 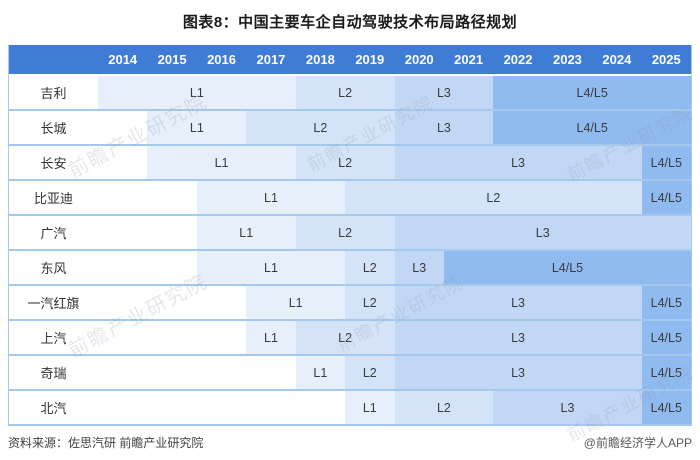 I want to click on table-row: 广汽 L1 L2 L3, so click(x=350, y=233).